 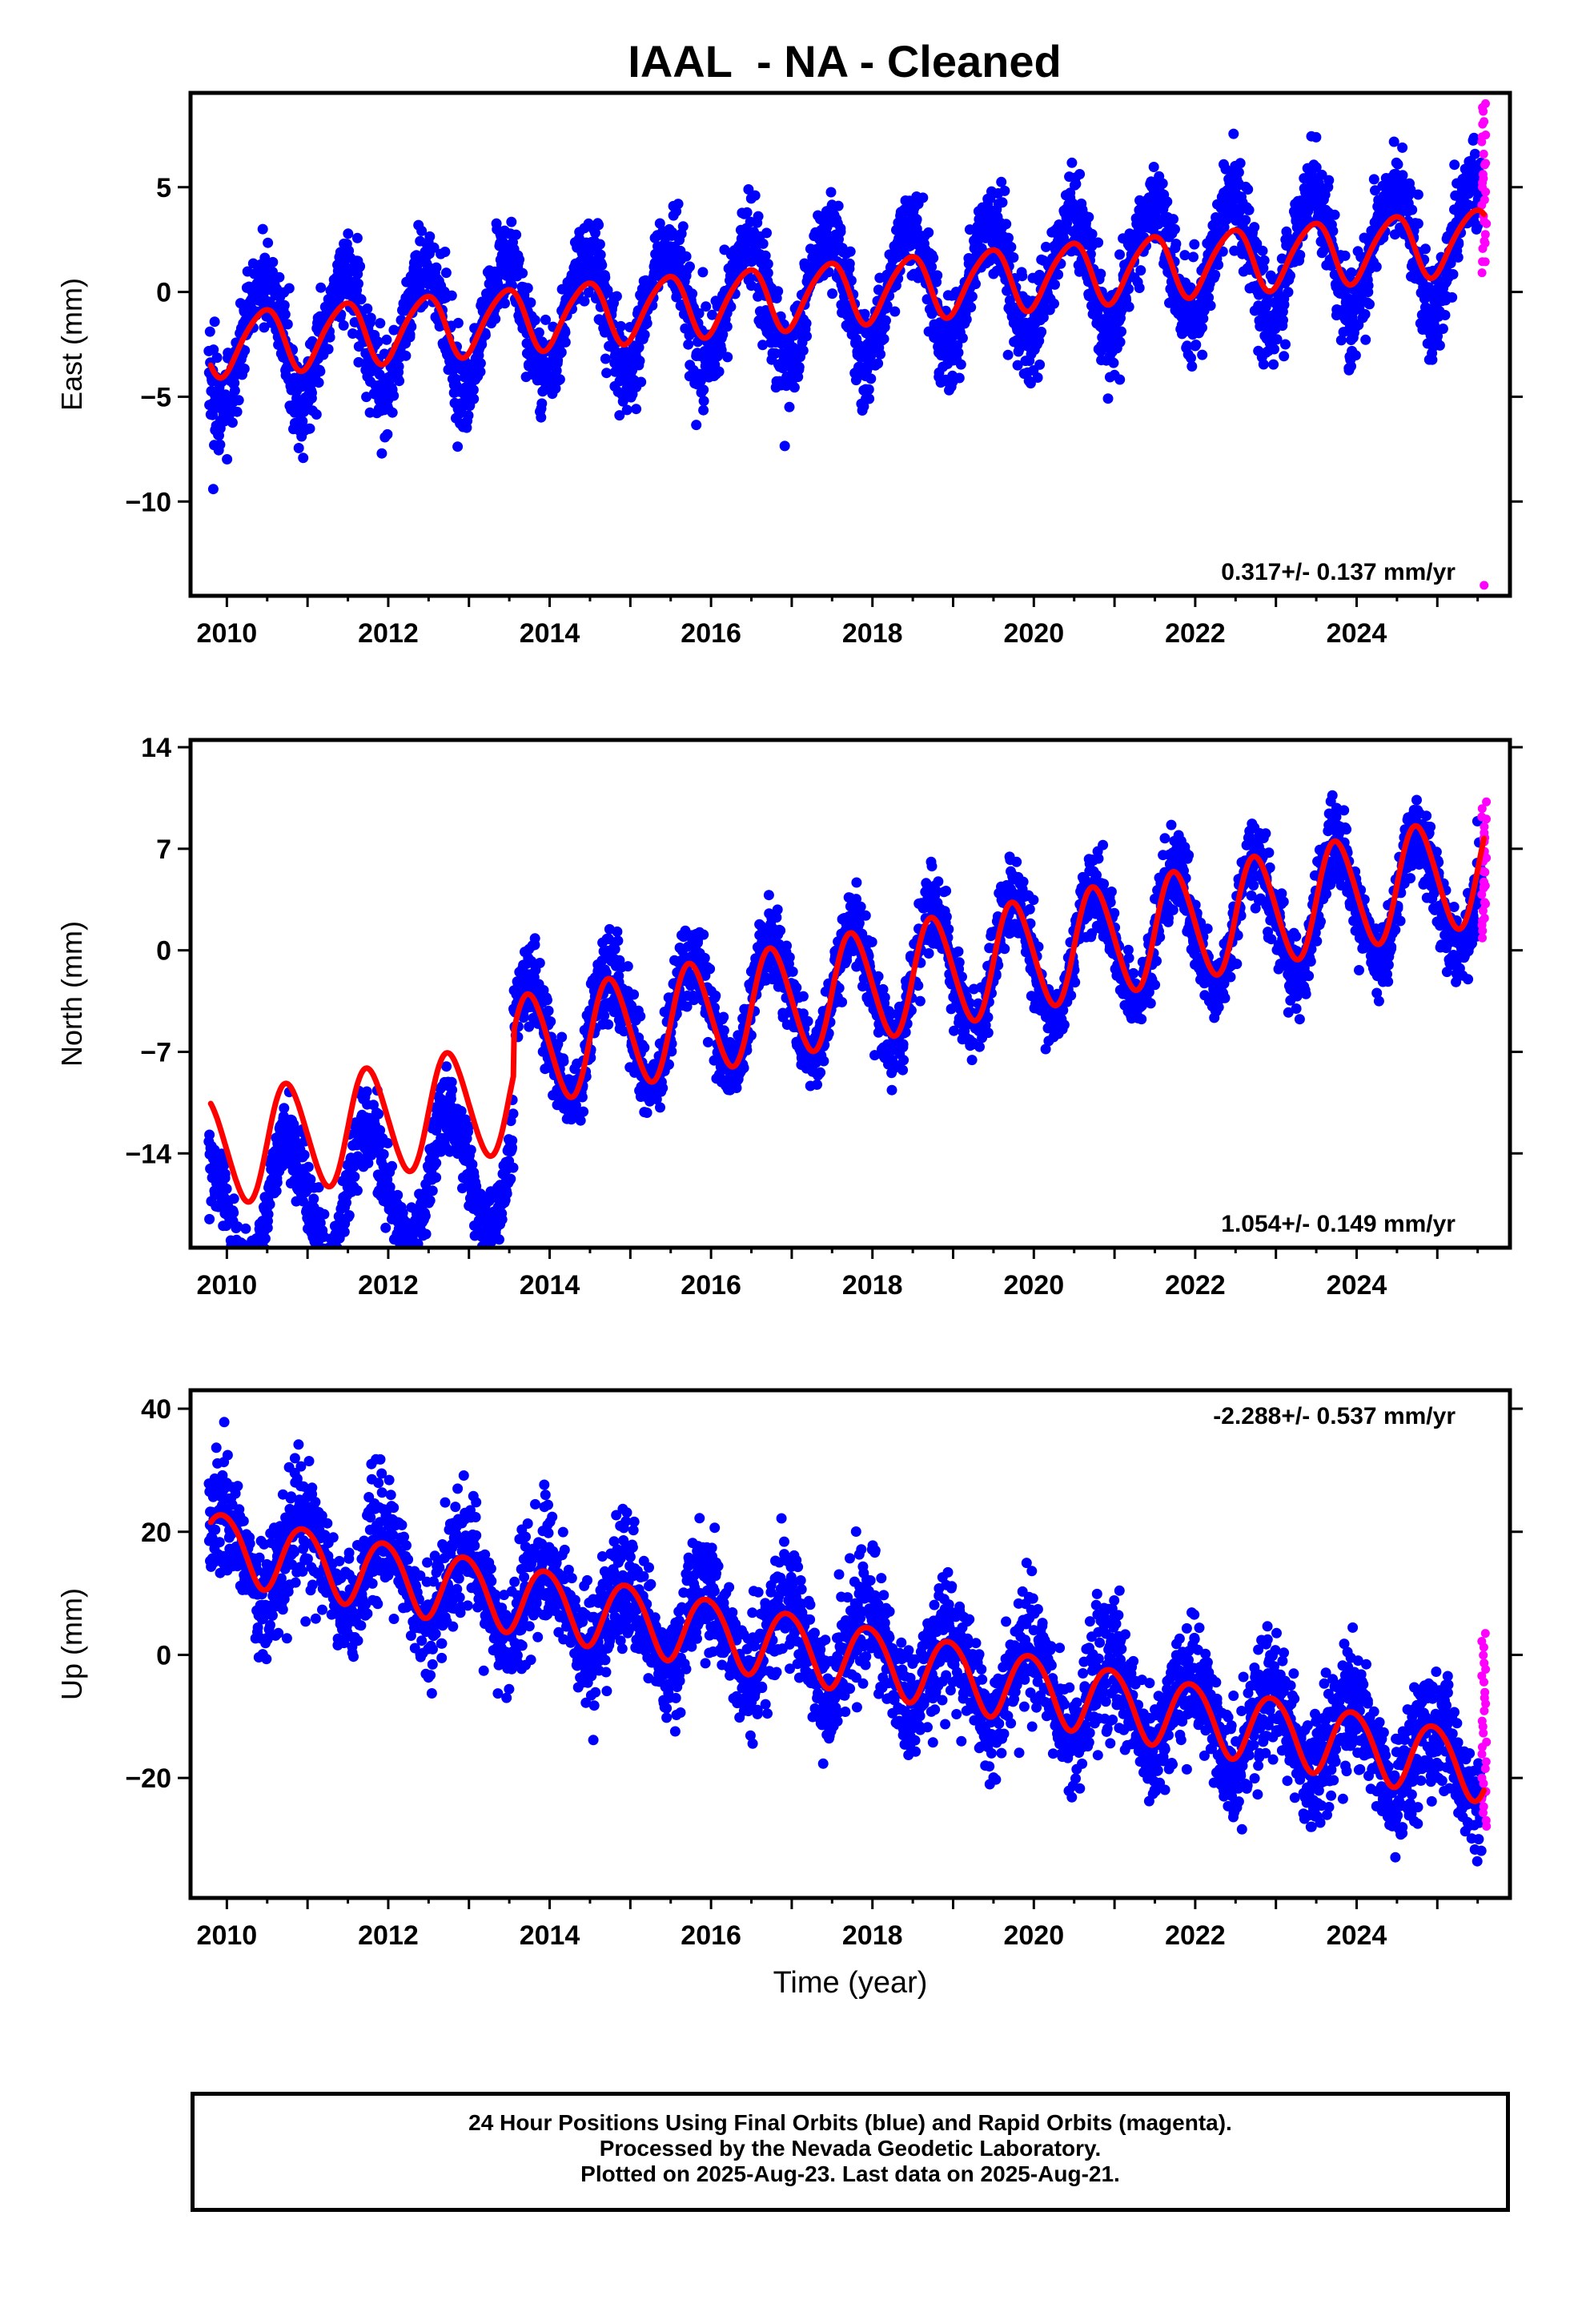 I want to click on y-tick-label: −5, so click(x=155, y=397).